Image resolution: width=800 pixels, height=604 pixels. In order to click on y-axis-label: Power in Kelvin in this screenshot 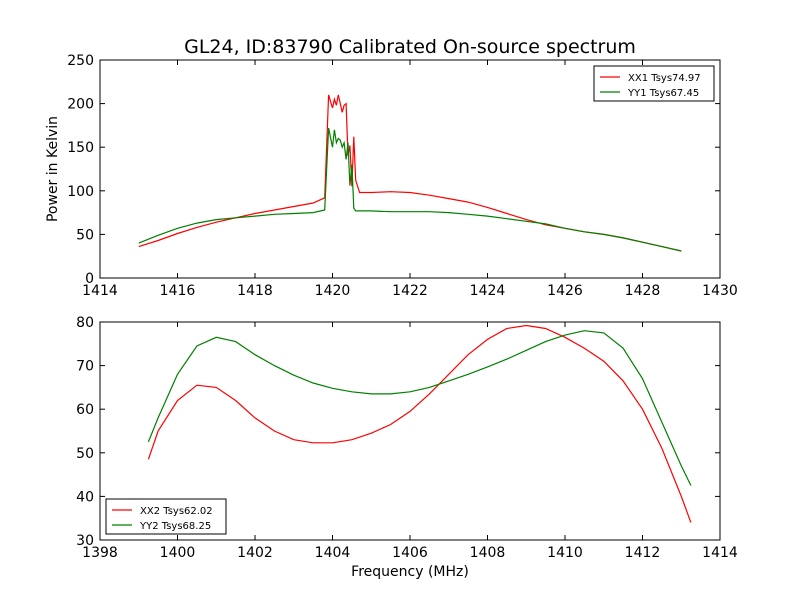, I will do `click(53, 169)`.